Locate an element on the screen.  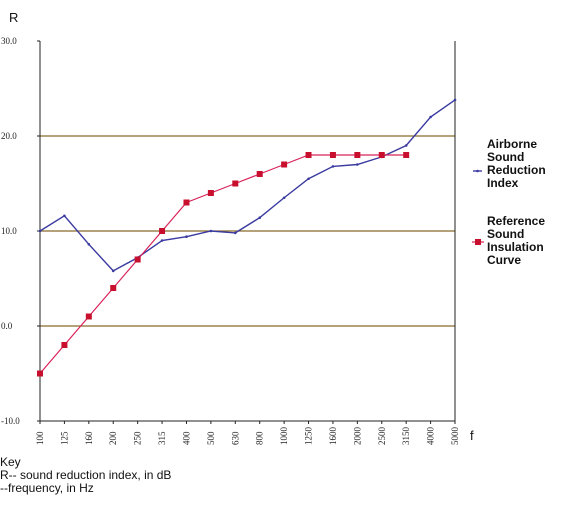
y-ticks: 30.0 20.0 10.0 0.0 -10.0 is located at coordinates (20, 231).